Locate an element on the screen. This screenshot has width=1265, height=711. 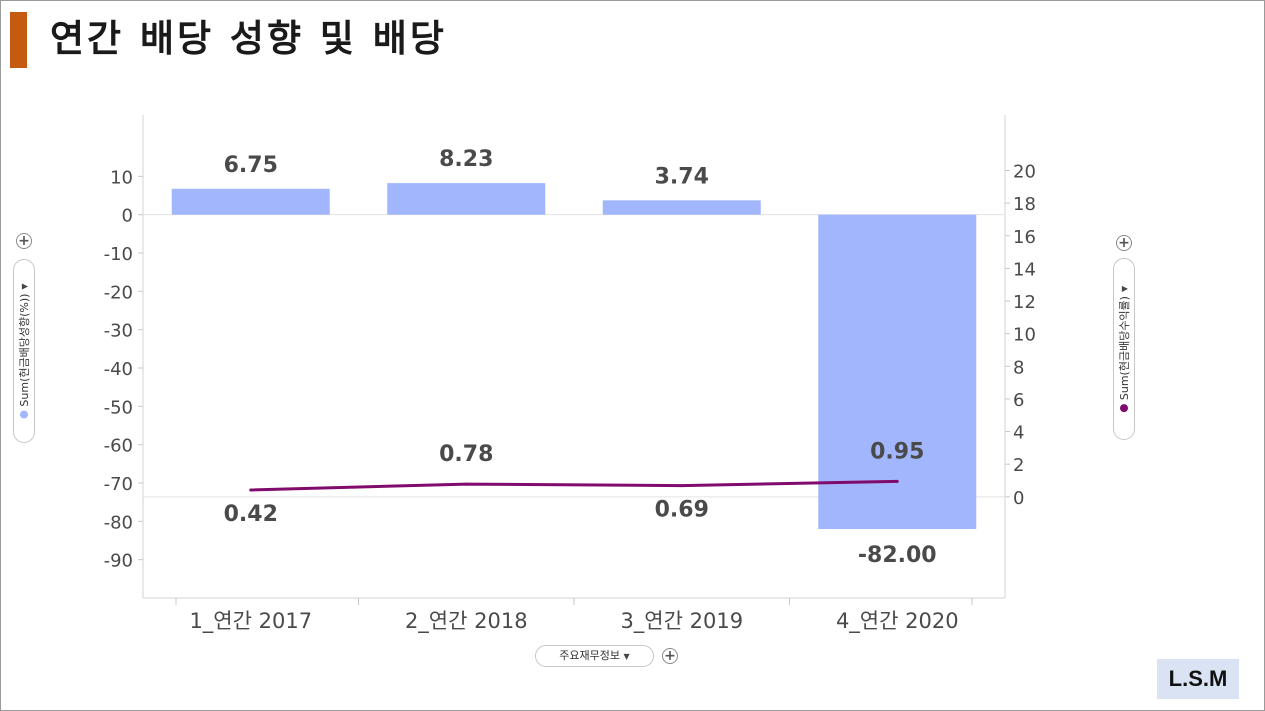
author-badge: L.S.M is located at coordinates (1198, 679).